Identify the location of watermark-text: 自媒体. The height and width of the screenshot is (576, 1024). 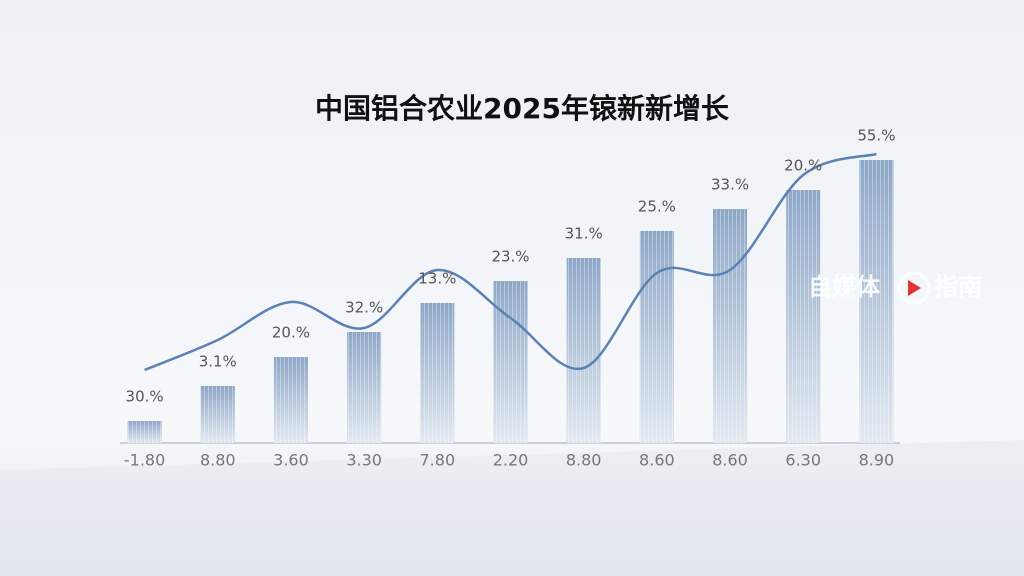
(844, 287).